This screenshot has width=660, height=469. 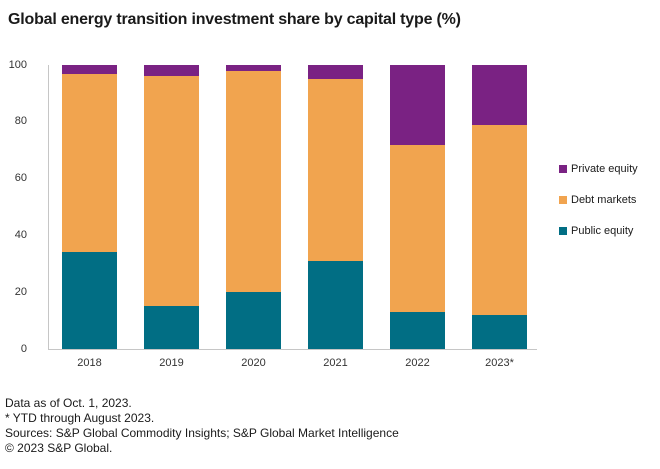 What do you see at coordinates (171, 191) in the screenshot?
I see `bar-2019-debt-markets` at bounding box center [171, 191].